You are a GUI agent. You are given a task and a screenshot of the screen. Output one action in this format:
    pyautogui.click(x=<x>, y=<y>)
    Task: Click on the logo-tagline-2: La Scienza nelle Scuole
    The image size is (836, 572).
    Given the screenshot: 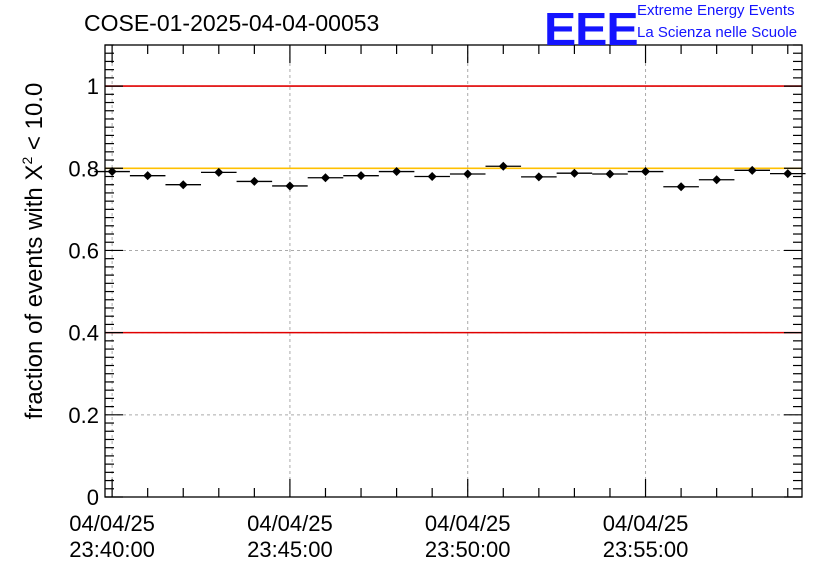 What is the action you would take?
    pyautogui.click(x=717, y=32)
    